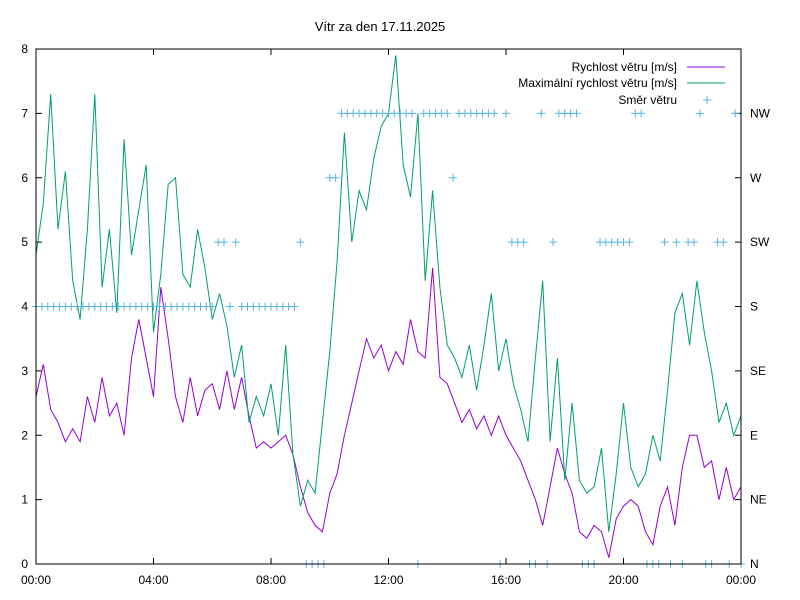 Image resolution: width=800 pixels, height=600 pixels. What do you see at coordinates (24, 242) in the screenshot?
I see `y-left-tick-label: 5` at bounding box center [24, 242].